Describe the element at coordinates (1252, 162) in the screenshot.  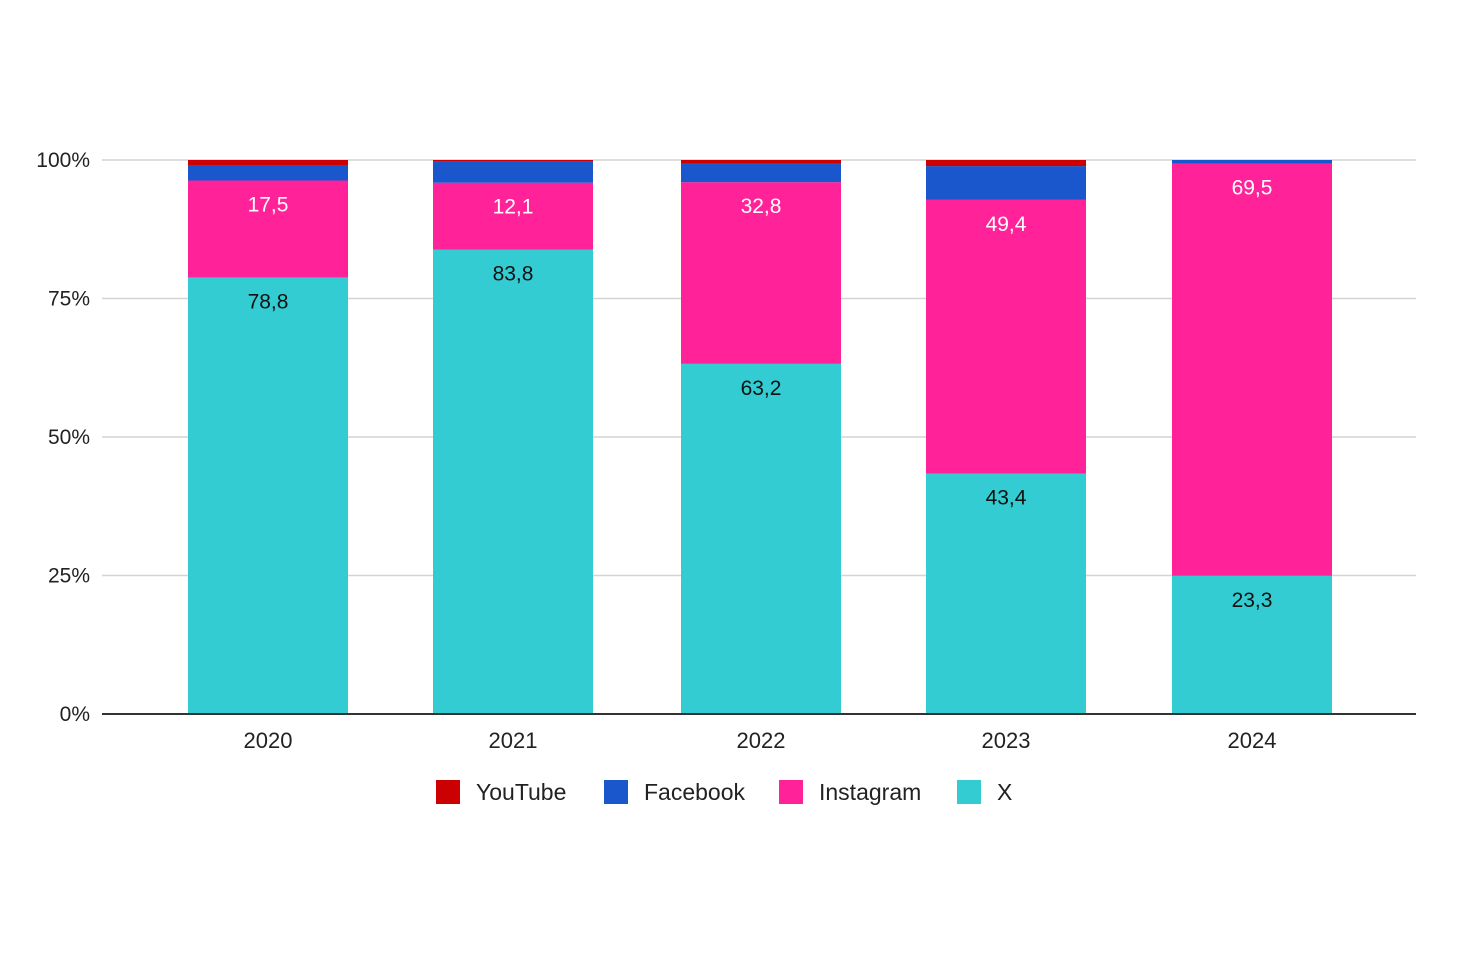
I see `bar-facebook-2024` at that location.